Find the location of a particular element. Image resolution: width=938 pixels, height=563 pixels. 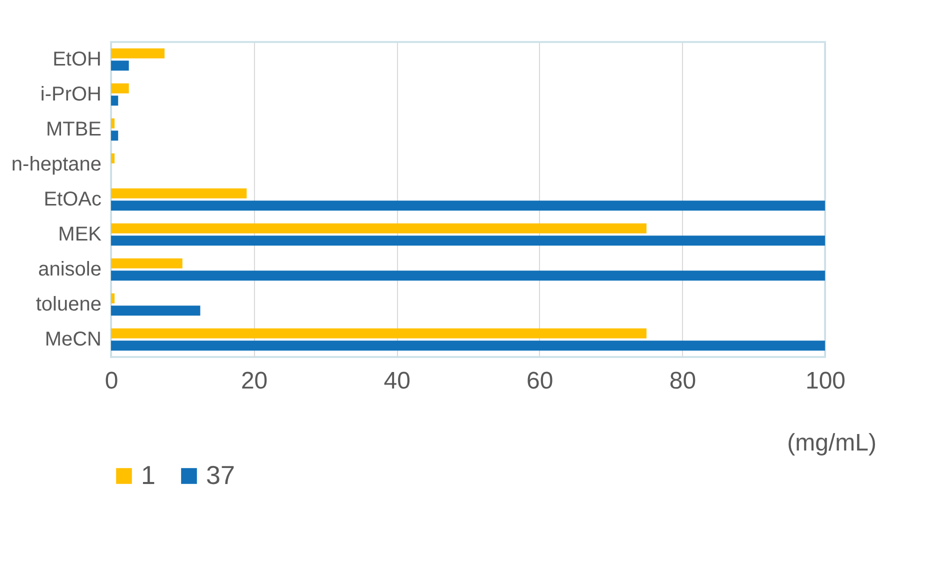

x-tick-label: 80 is located at coordinates (682, 381).